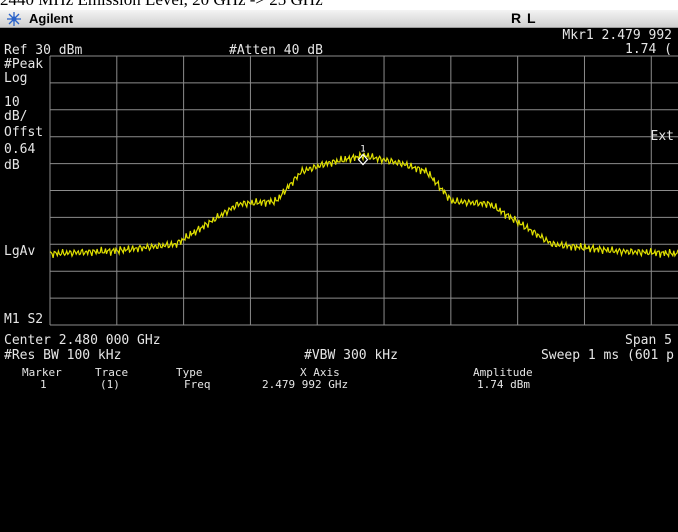 This screenshot has height=532, width=678. What do you see at coordinates (363, 159) in the screenshot?
I see `marker-diamond` at bounding box center [363, 159].